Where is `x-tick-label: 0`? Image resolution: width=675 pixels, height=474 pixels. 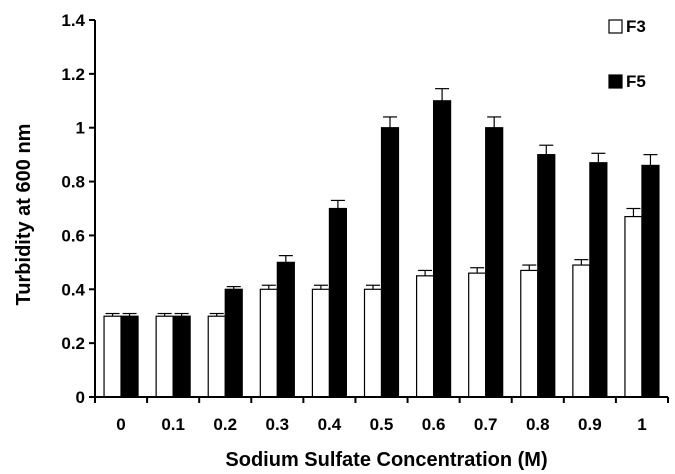
x-tick-label: 0 is located at coordinates (120, 424).